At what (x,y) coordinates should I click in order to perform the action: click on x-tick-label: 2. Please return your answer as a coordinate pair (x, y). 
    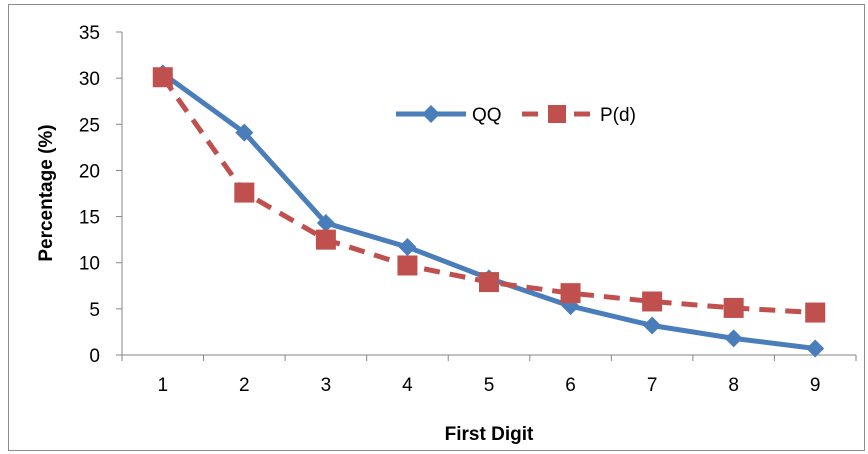
    Looking at the image, I should click on (244, 385).